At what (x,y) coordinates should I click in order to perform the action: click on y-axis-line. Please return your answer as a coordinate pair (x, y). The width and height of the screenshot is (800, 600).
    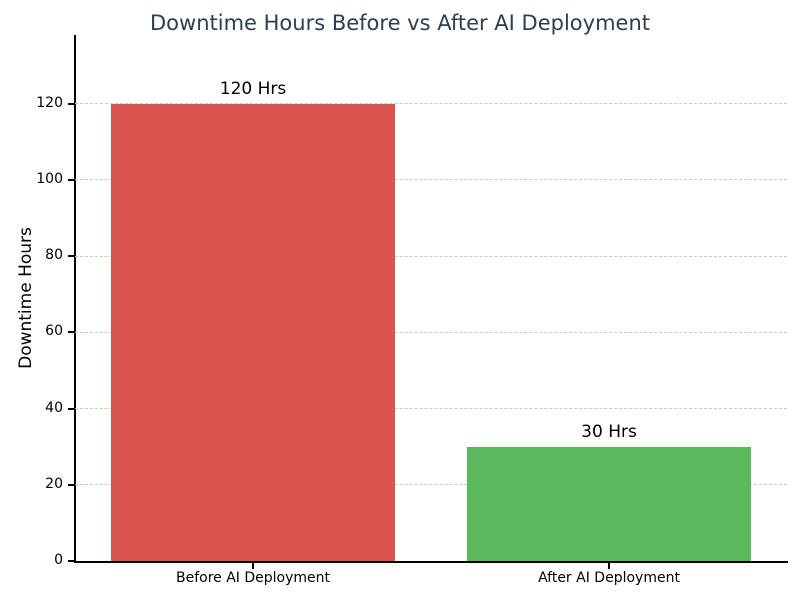
    Looking at the image, I should click on (75, 299).